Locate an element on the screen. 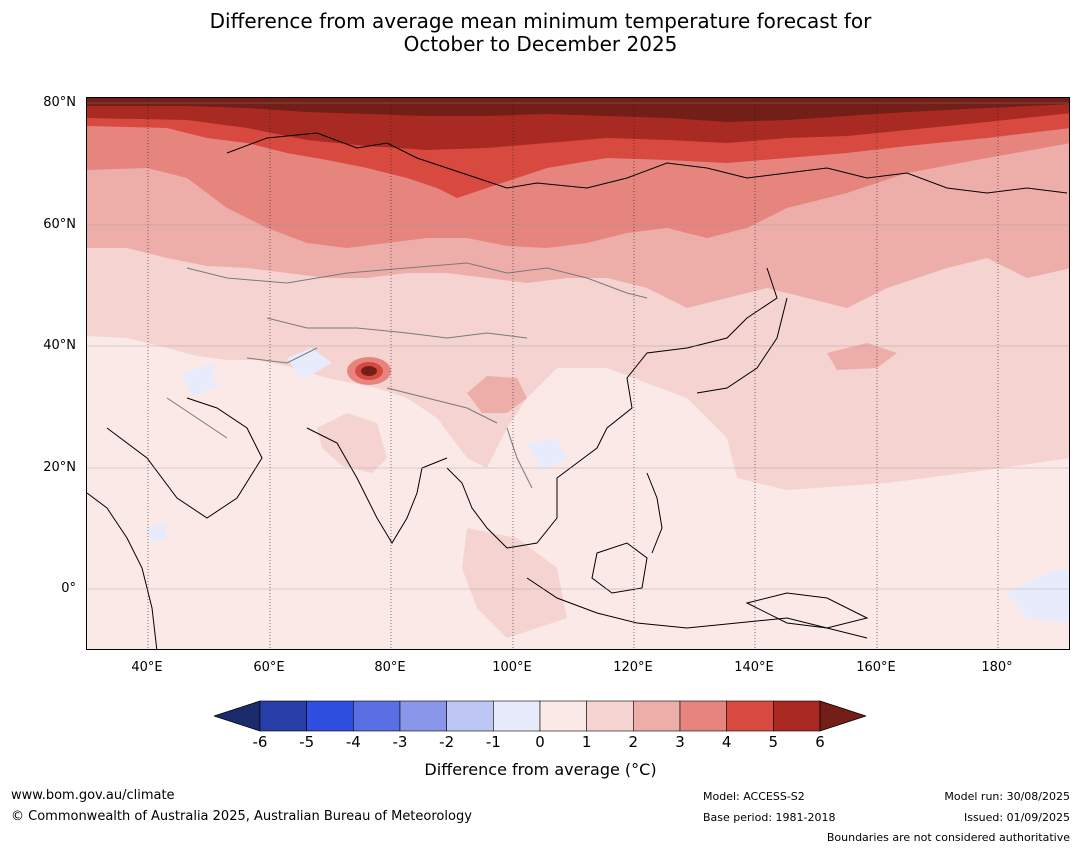 This screenshot has width=1081, height=850. footer-issued: Issued: 01/09/2025 is located at coordinates (1016, 817).